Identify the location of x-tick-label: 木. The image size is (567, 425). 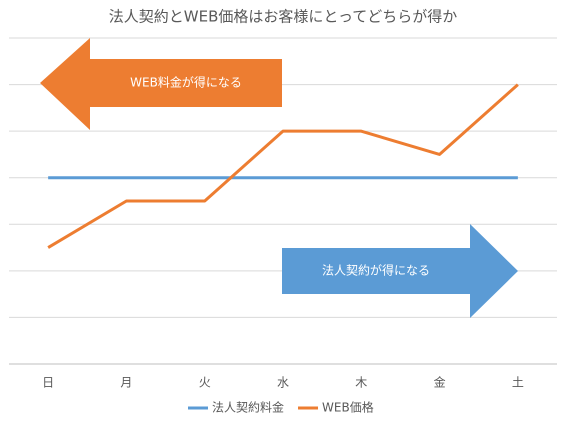
(361, 383).